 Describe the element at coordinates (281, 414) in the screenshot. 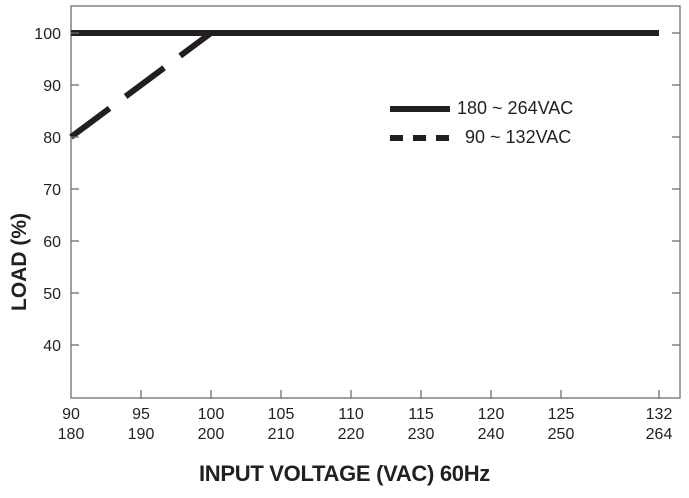

I see `x-tick-label-primary: 105` at that location.